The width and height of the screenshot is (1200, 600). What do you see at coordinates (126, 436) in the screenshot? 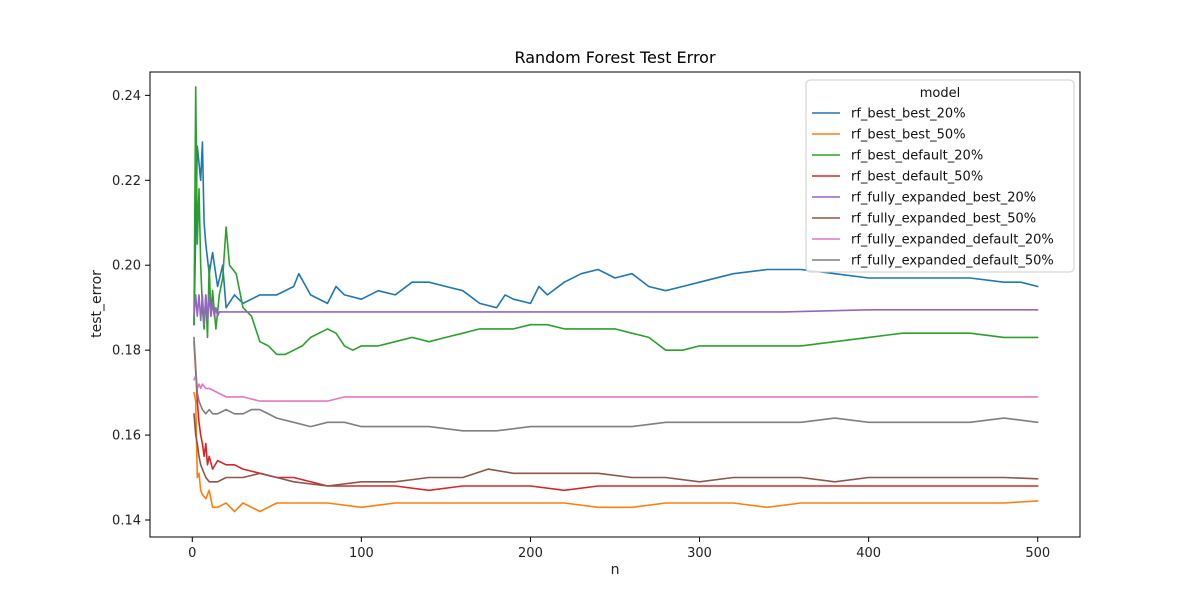
I see `y-tick-label: 0.16` at bounding box center [126, 436].